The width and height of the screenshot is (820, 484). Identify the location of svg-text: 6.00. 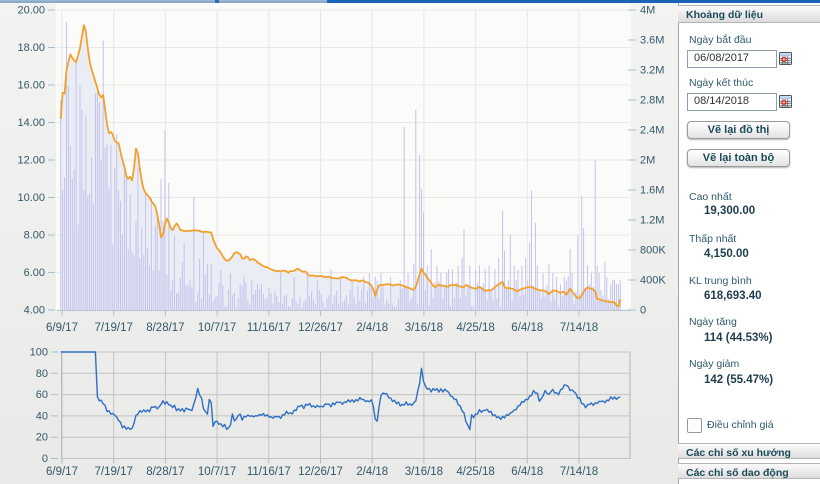
(34, 273).